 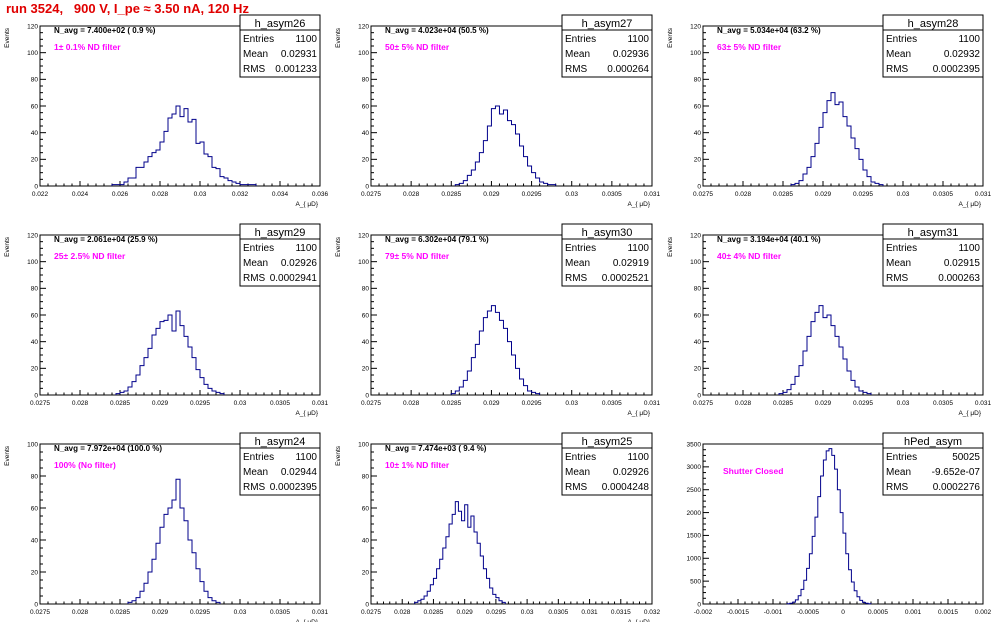 I want to click on x-tick-label: 0.032, so click(x=240, y=194).